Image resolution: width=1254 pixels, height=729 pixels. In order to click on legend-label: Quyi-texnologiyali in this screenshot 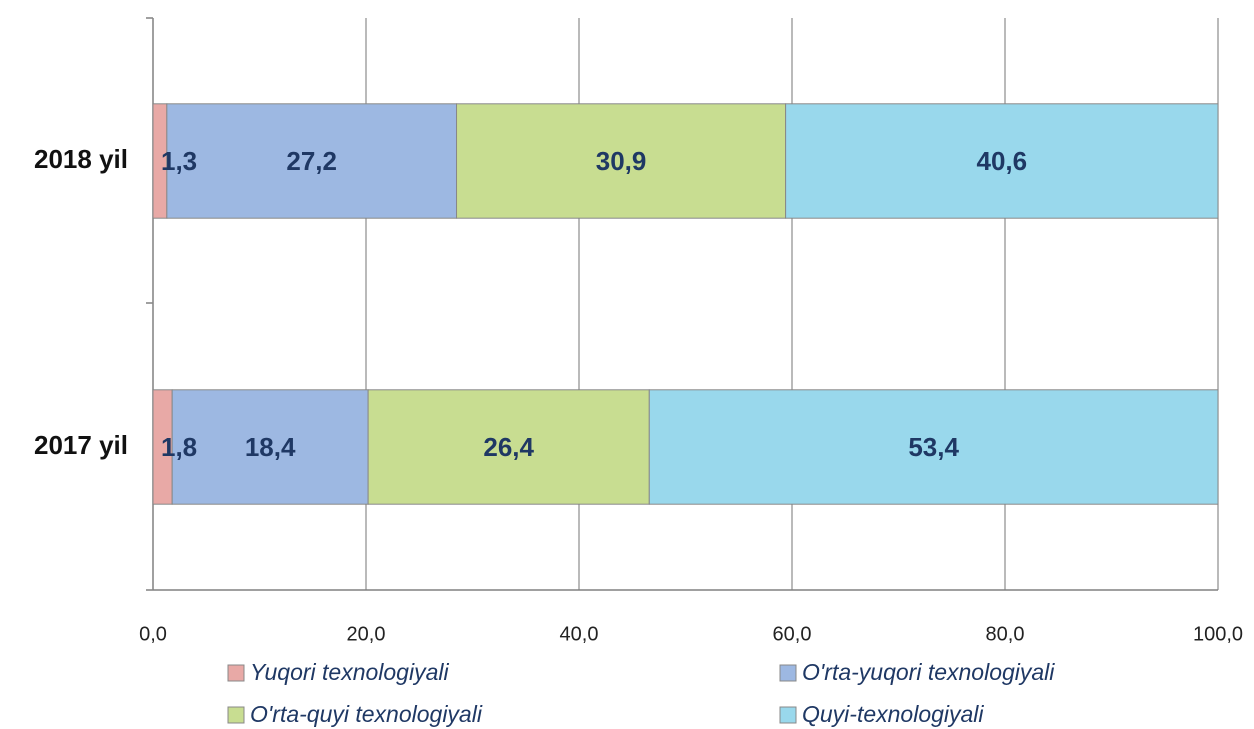, I will do `click(893, 714)`.